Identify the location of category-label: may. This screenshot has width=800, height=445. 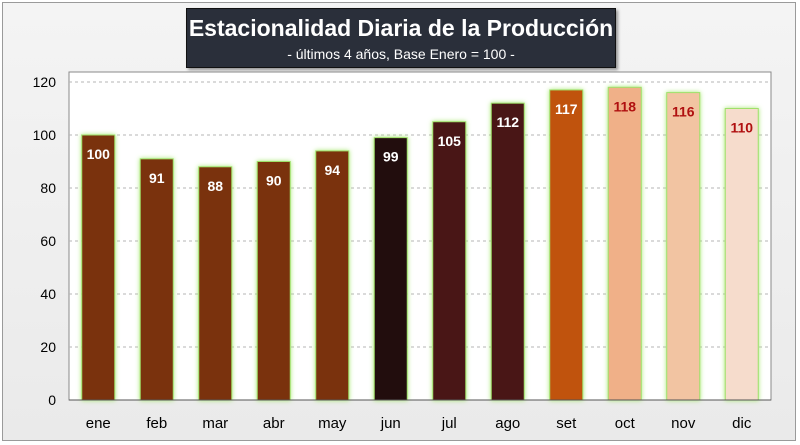
(332, 423).